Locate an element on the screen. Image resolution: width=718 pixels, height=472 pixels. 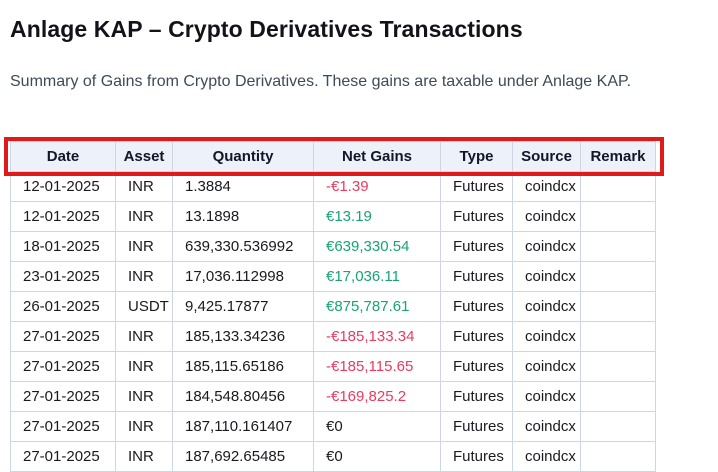
cell-quantity: 1.3884 is located at coordinates (243, 186).